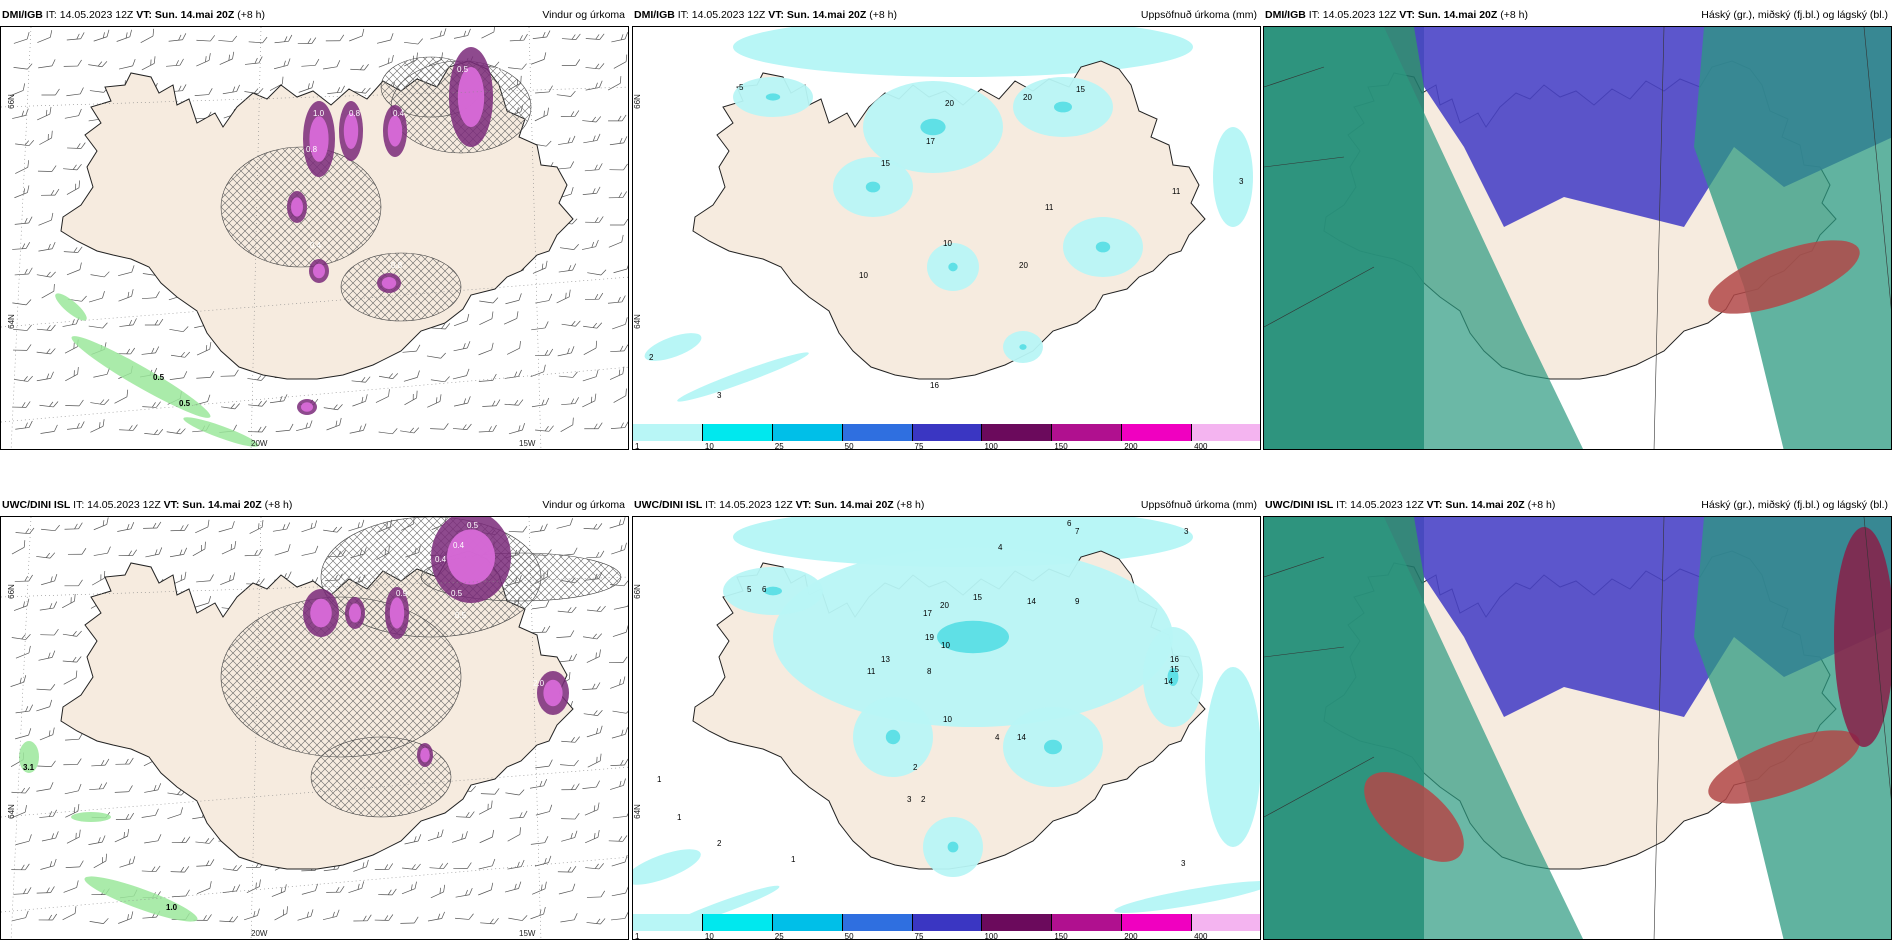 The width and height of the screenshot is (1900, 950). What do you see at coordinates (312, 149) in the screenshot?
I see `precip-value: 0.8` at bounding box center [312, 149].